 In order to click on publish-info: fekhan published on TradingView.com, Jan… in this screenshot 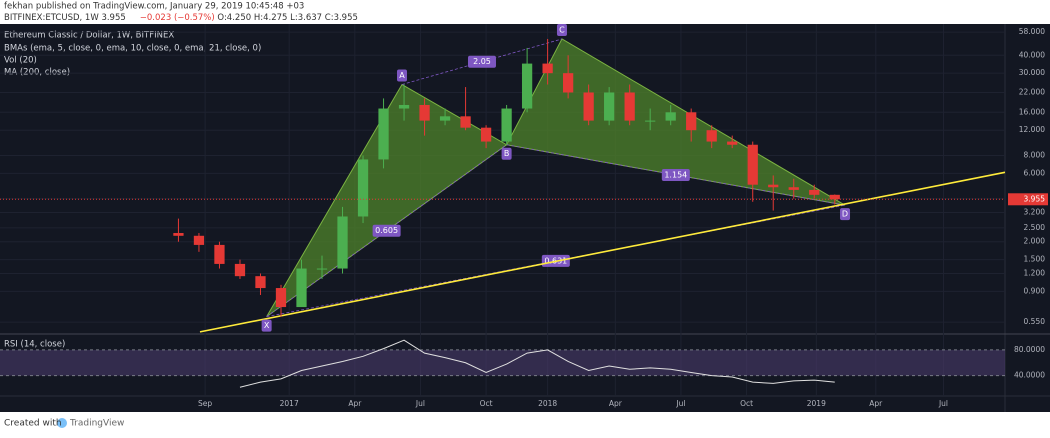, I will do `click(154, 7)`.